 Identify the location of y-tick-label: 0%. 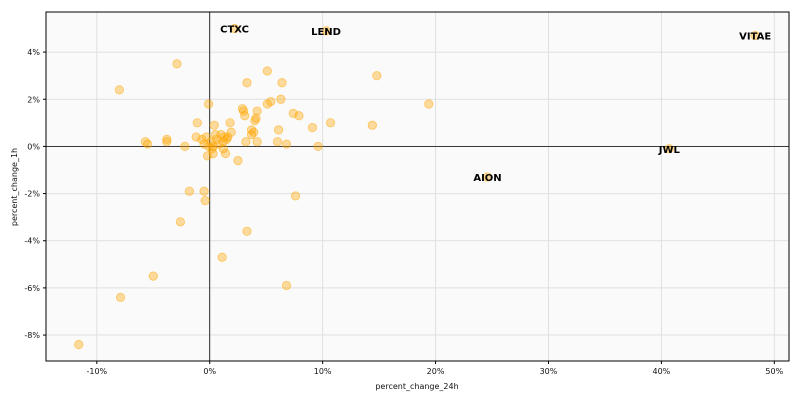
(33, 146).